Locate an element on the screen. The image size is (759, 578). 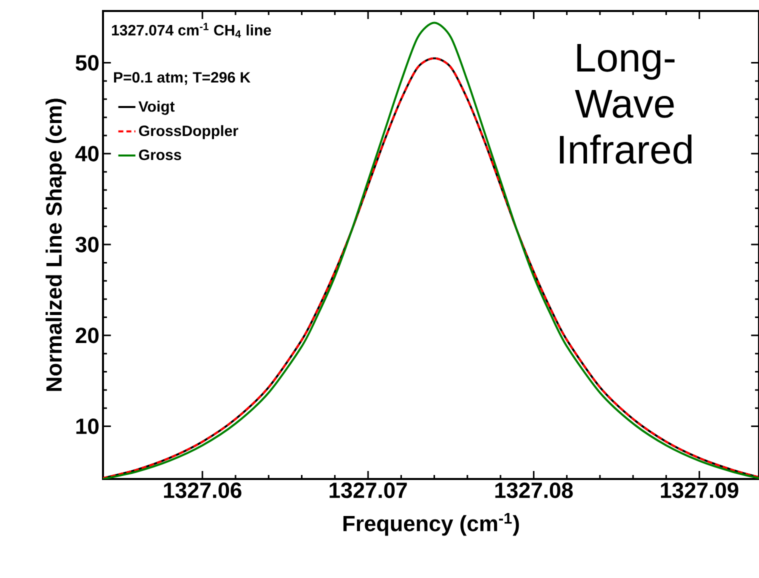
legend-label: GrossDoppler is located at coordinates (188, 132).